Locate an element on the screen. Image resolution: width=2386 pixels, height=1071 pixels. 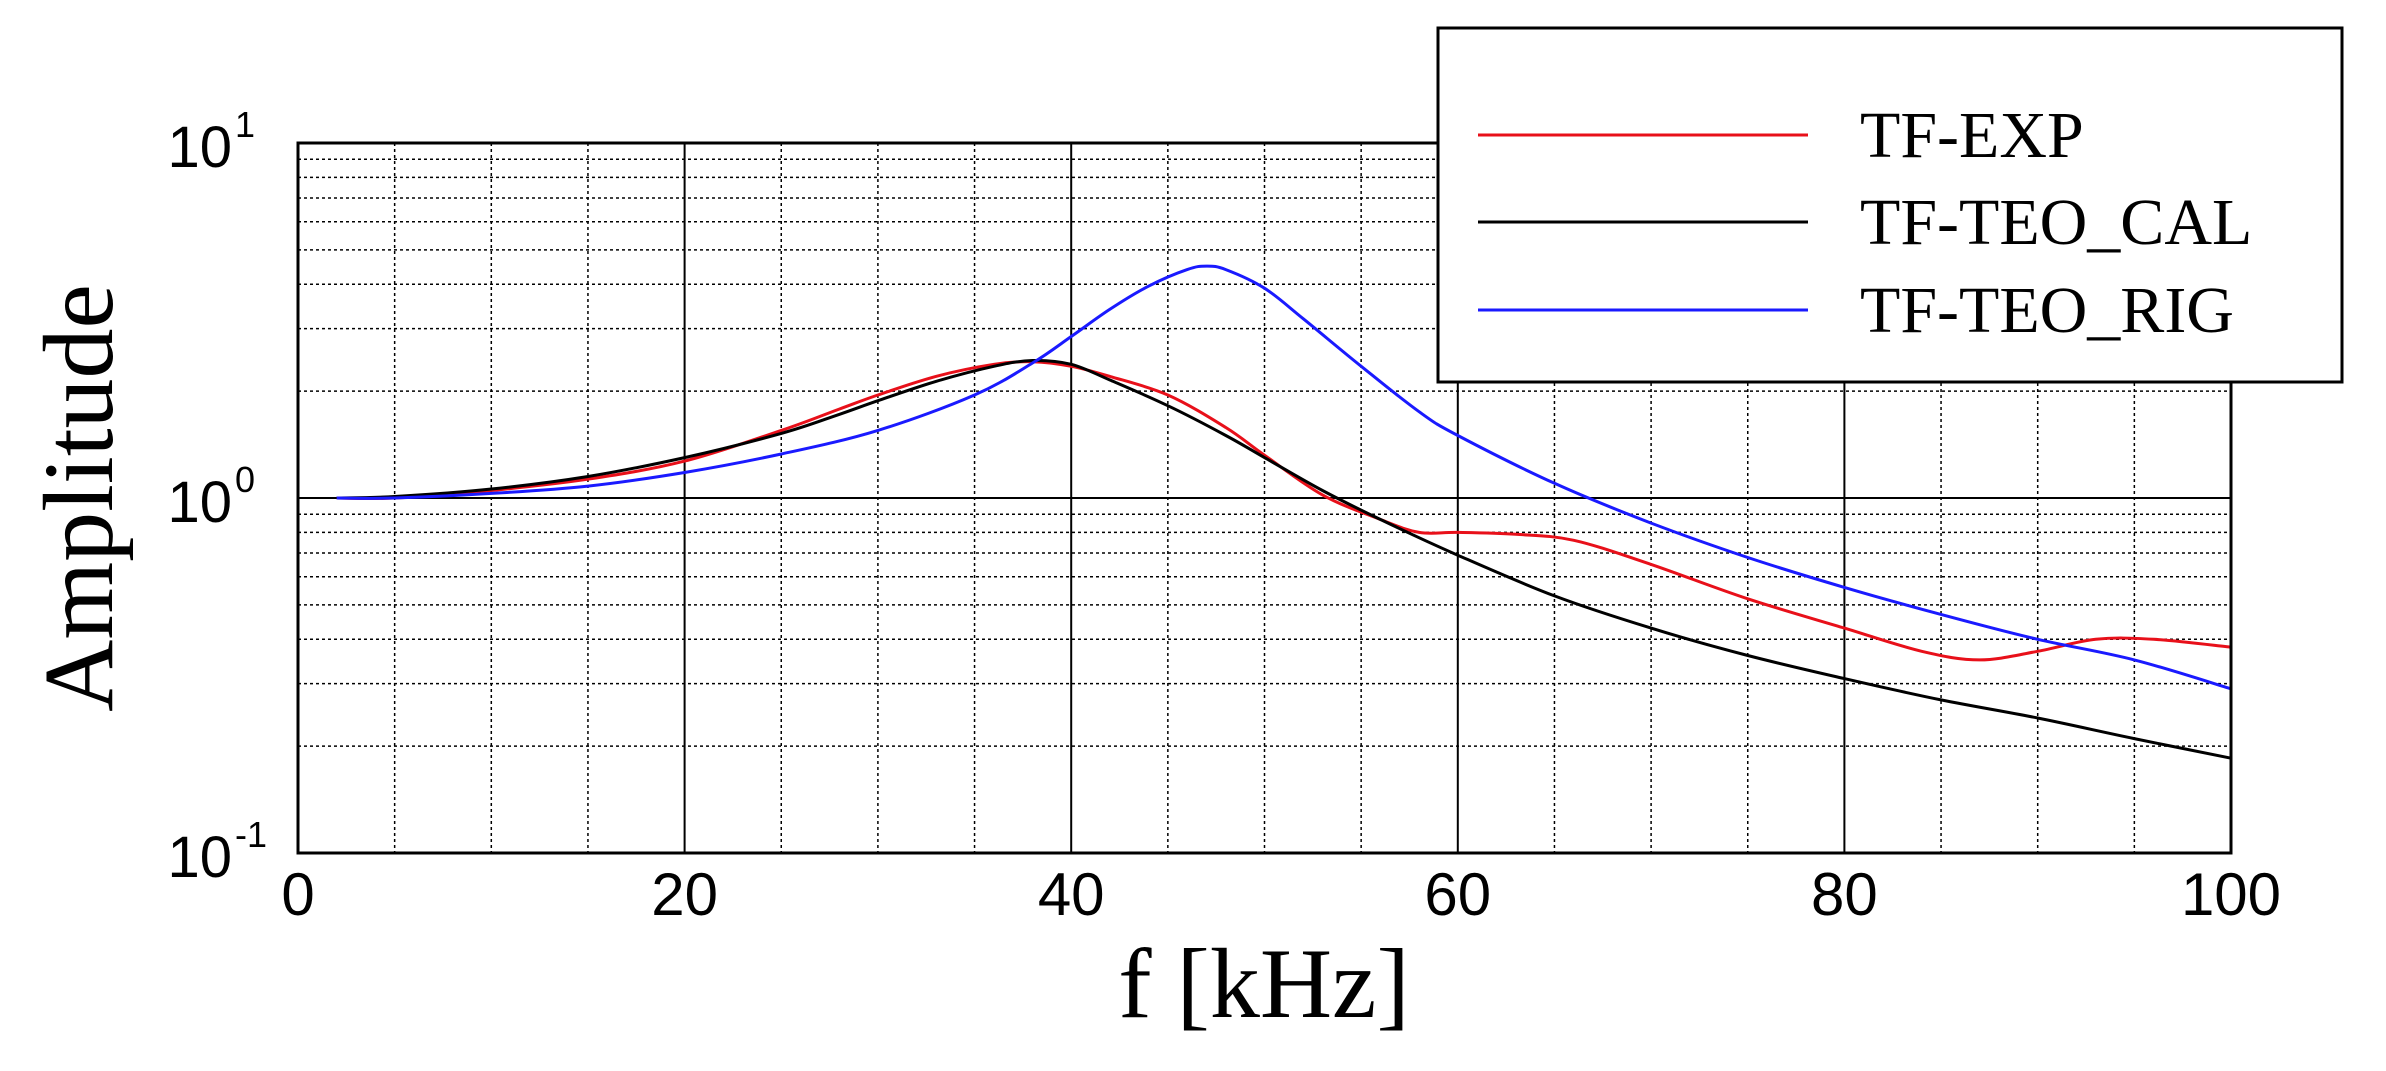
y-tick-label: 10 -1 is located at coordinates (217, 852).